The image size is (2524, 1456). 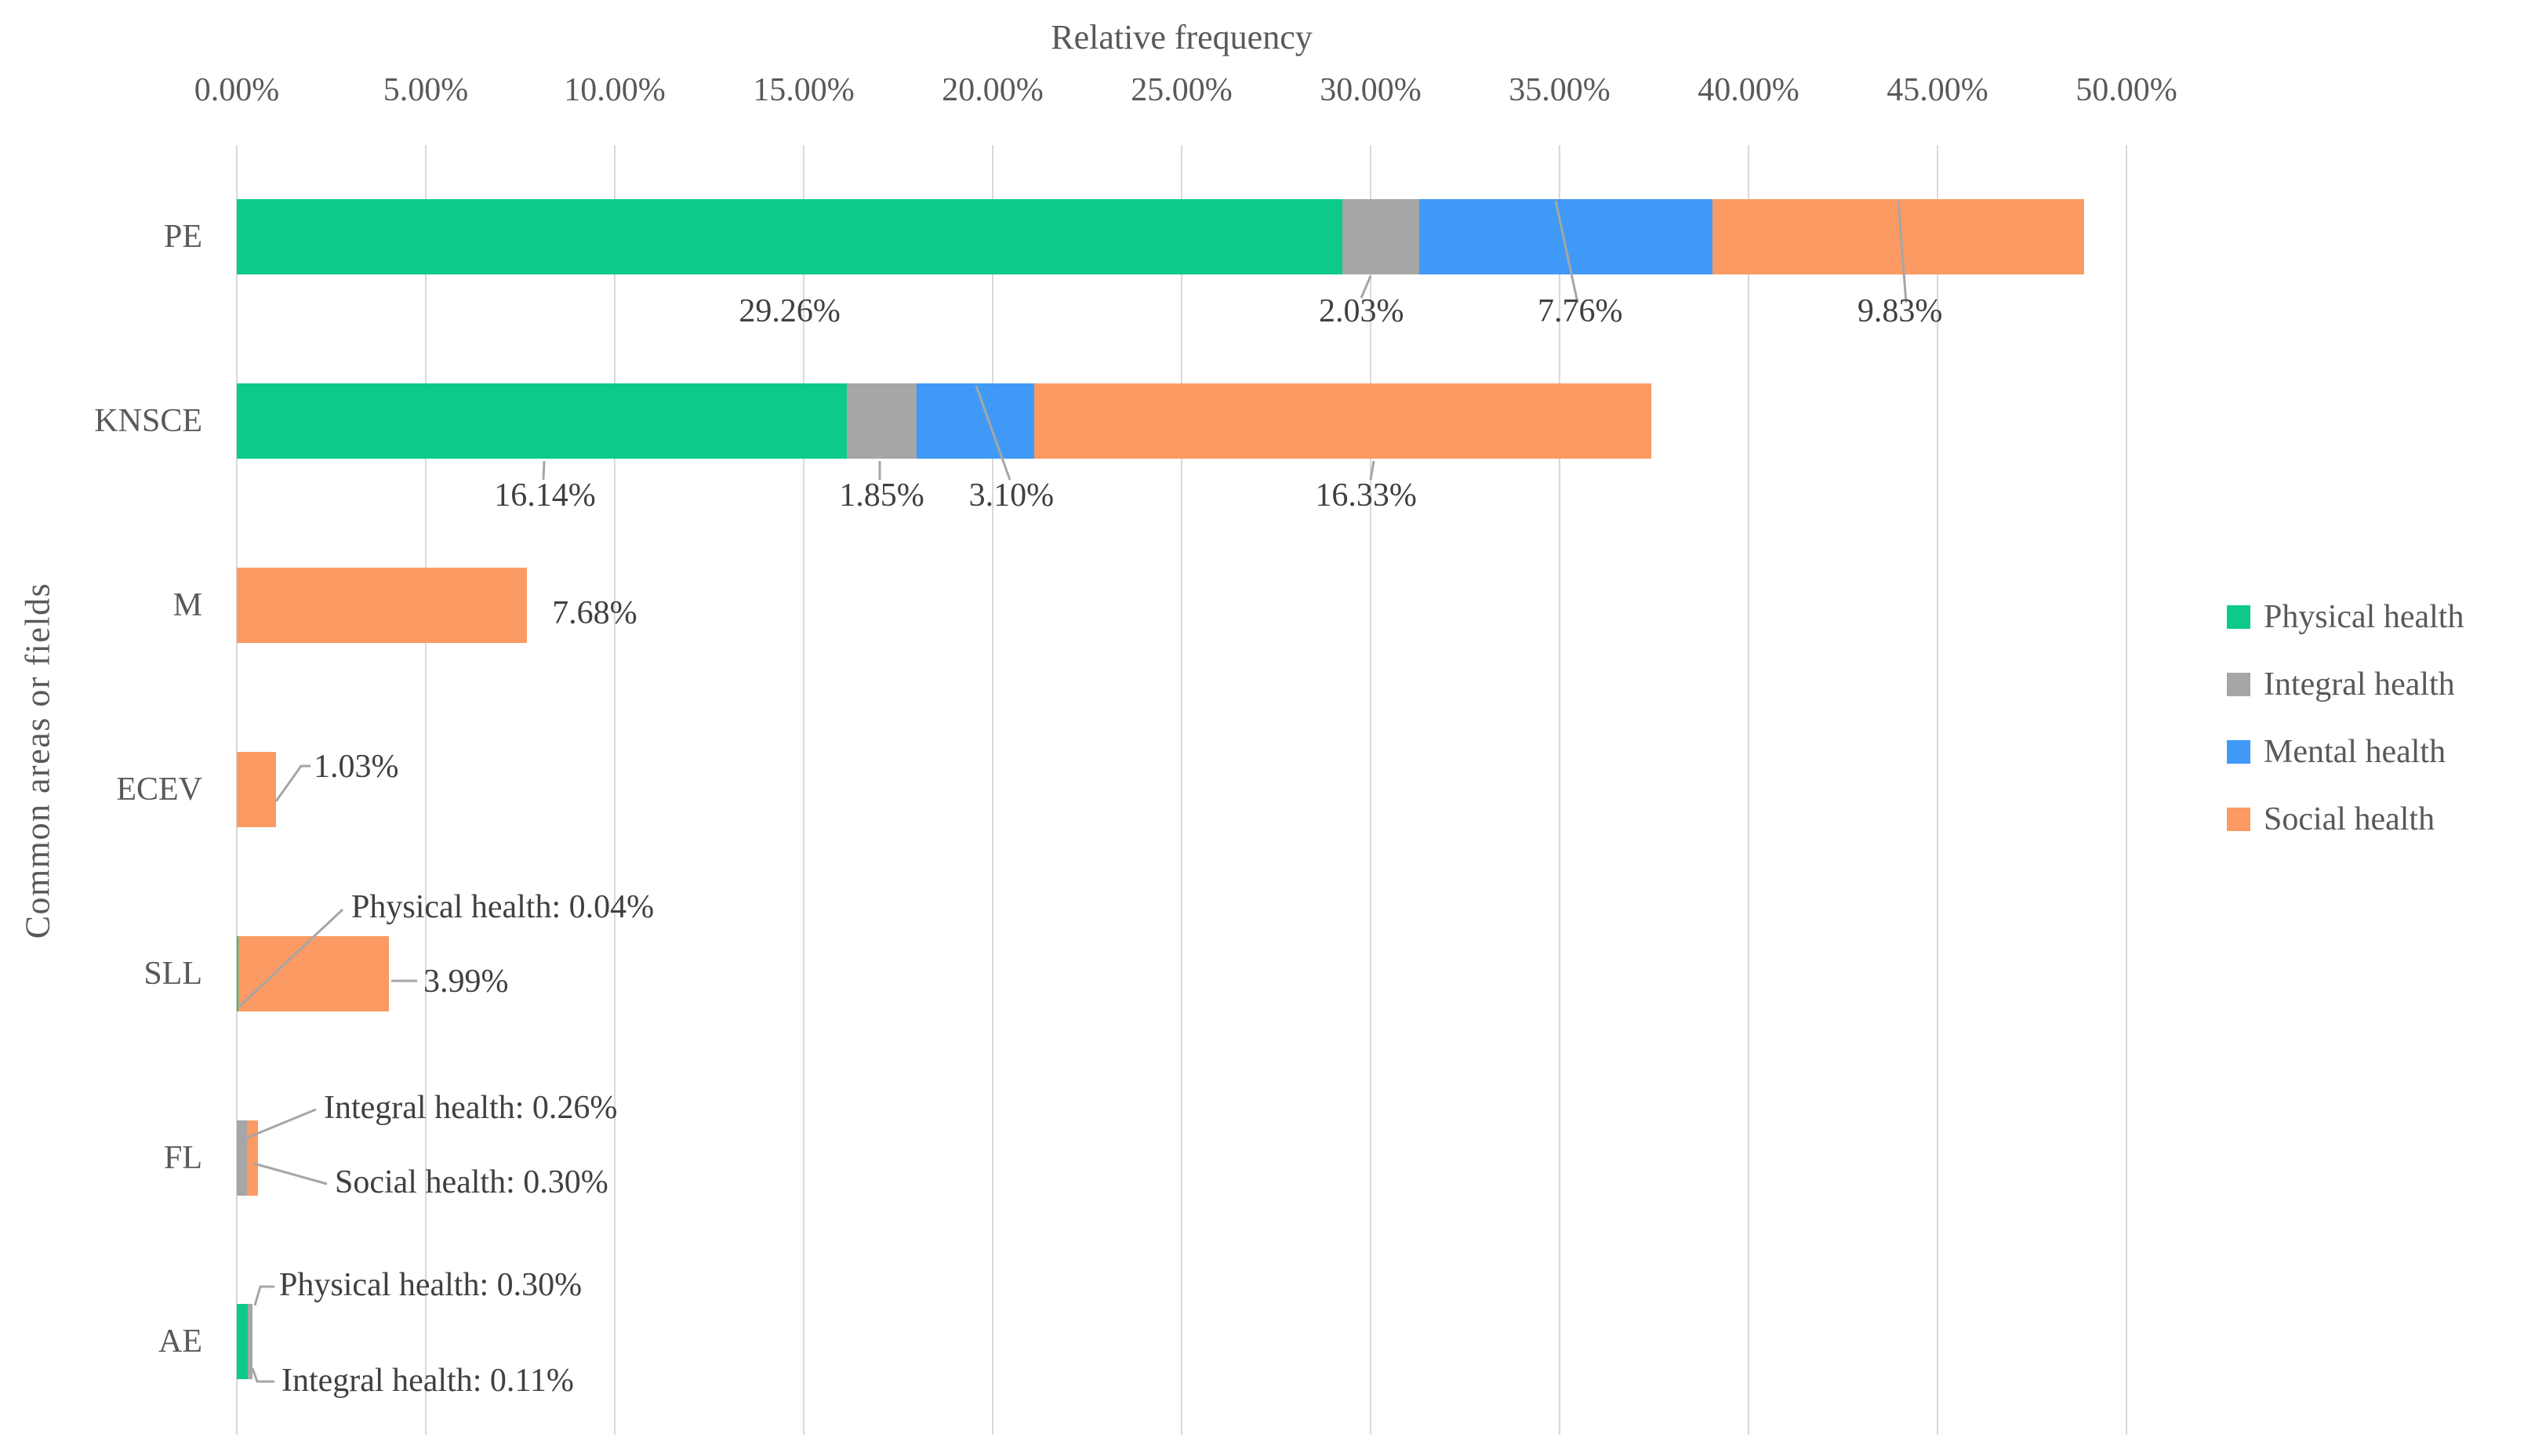 What do you see at coordinates (2349, 819) in the screenshot?
I see `legend-label: Social health` at bounding box center [2349, 819].